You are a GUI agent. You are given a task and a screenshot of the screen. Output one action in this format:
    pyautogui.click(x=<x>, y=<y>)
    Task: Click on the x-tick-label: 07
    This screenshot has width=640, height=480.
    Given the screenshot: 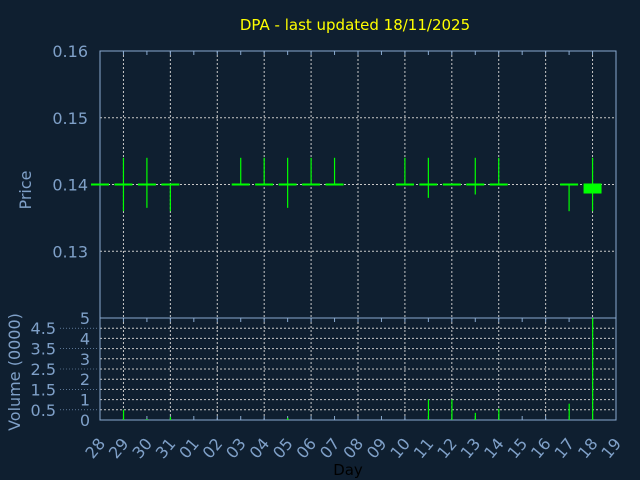 What is the action you would take?
    pyautogui.click(x=330, y=448)
    